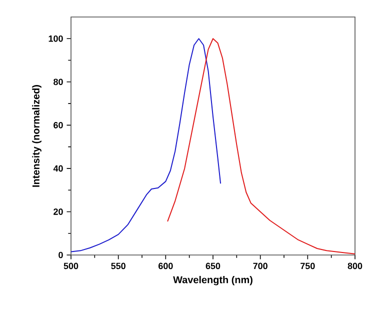 The height and width of the screenshot is (311, 389). Describe the element at coordinates (260, 266) in the screenshot. I see `x-tick-label: 700` at that location.